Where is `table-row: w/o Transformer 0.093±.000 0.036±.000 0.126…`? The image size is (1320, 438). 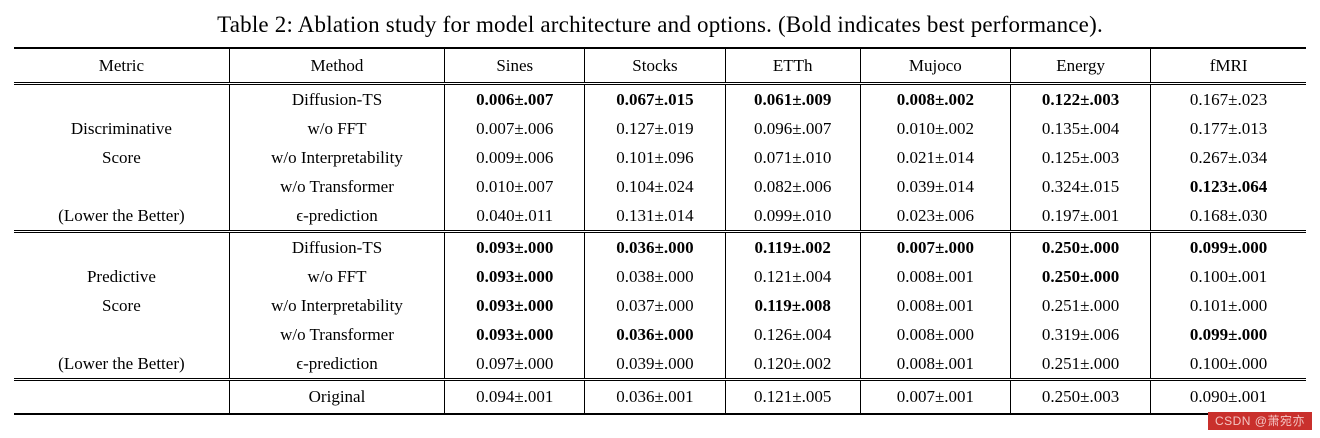
table-row: w/o Transformer 0.093±.000 0.036±.000 0.126… is located at coordinates (660, 334).